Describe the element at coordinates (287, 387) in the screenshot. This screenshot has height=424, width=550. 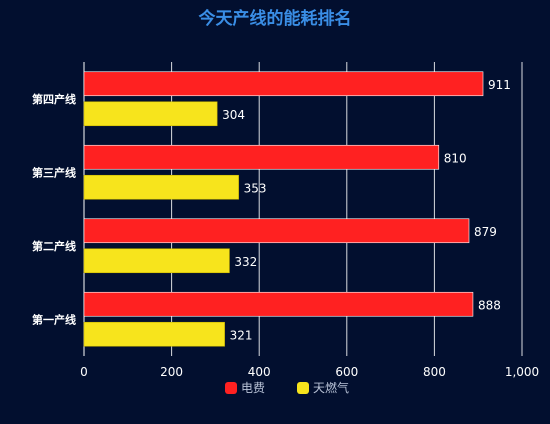
I see `legend: 电费 天燃气` at that location.